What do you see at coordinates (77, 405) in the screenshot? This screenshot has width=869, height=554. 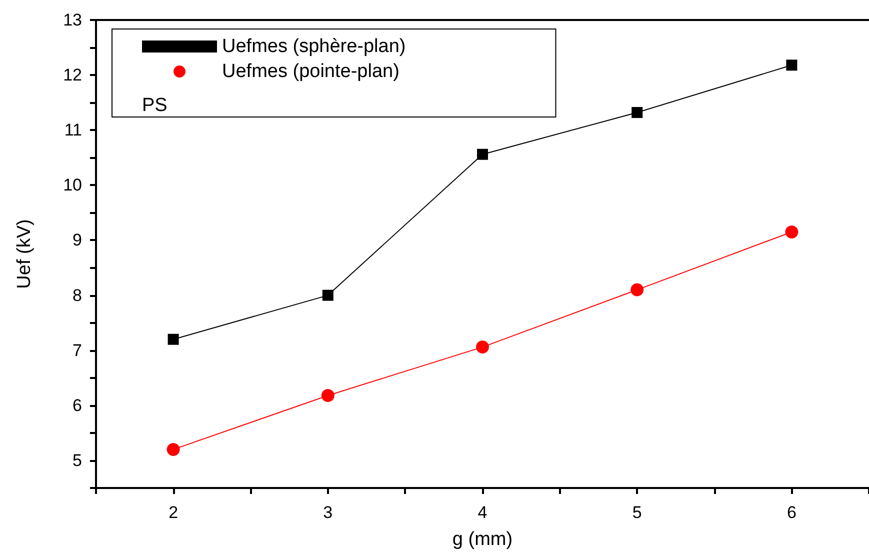 I see `y-tick-label: 6` at bounding box center [77, 405].